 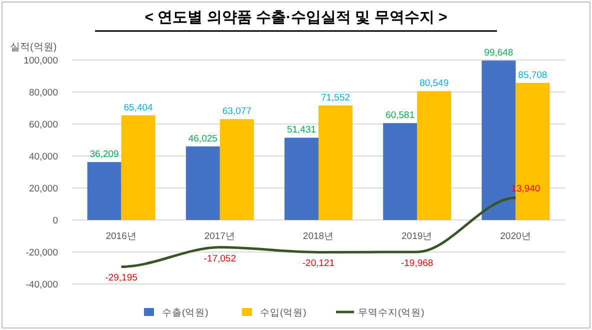 What do you see at coordinates (104, 154) in the screenshot?
I see `data-label: 36,209` at bounding box center [104, 154].